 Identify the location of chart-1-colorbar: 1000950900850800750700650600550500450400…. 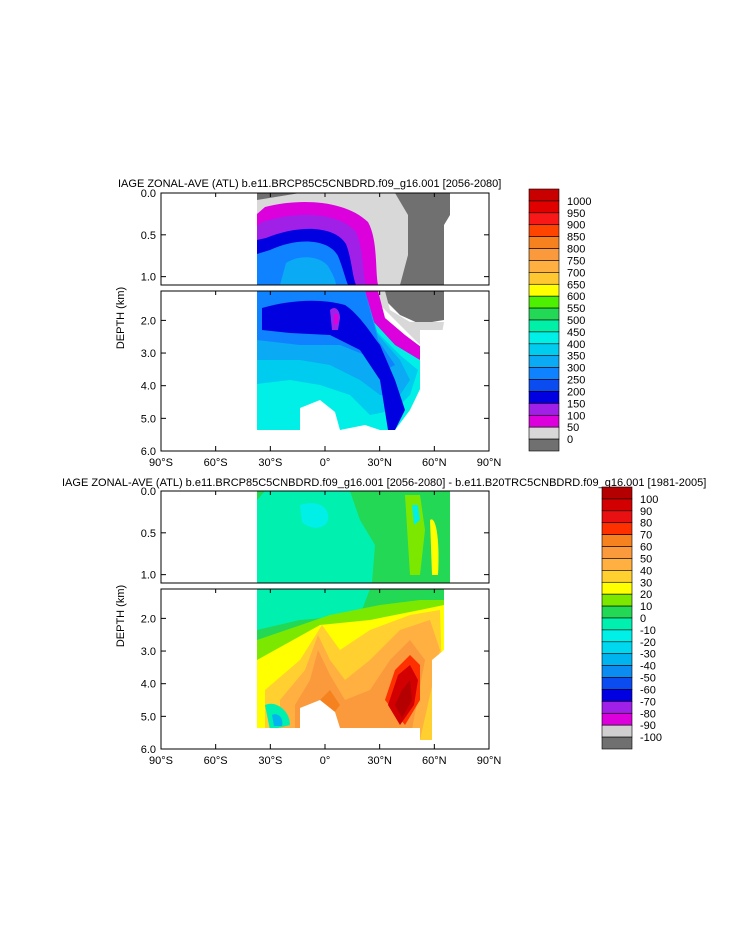
(559, 320).